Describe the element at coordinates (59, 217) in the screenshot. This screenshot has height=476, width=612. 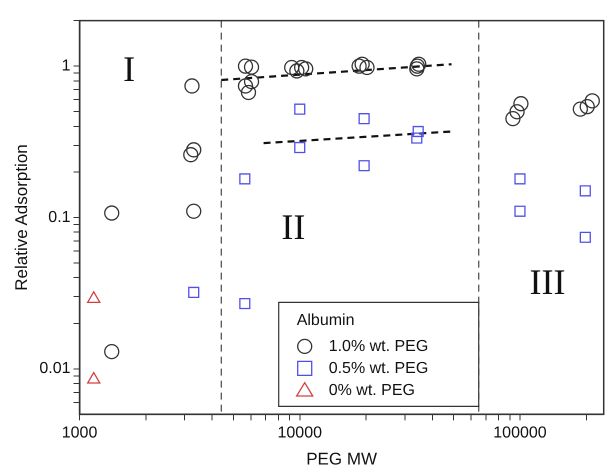
I see `y-tick-label: 0.1` at that location.